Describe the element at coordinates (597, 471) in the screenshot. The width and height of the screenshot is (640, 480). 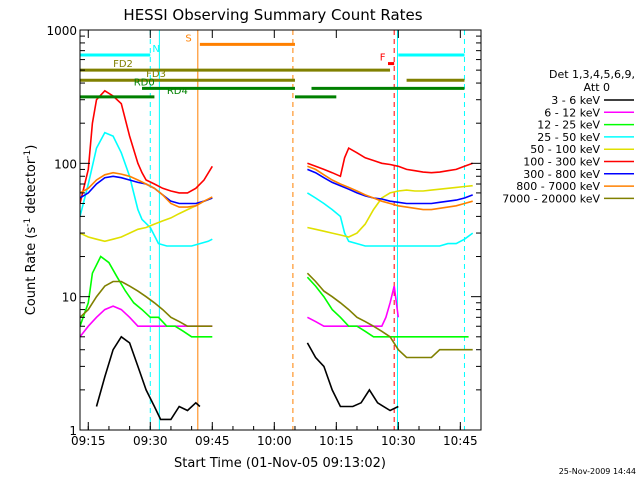
I see `footer-timestamp: 25-Nov-2009 14:44` at that location.